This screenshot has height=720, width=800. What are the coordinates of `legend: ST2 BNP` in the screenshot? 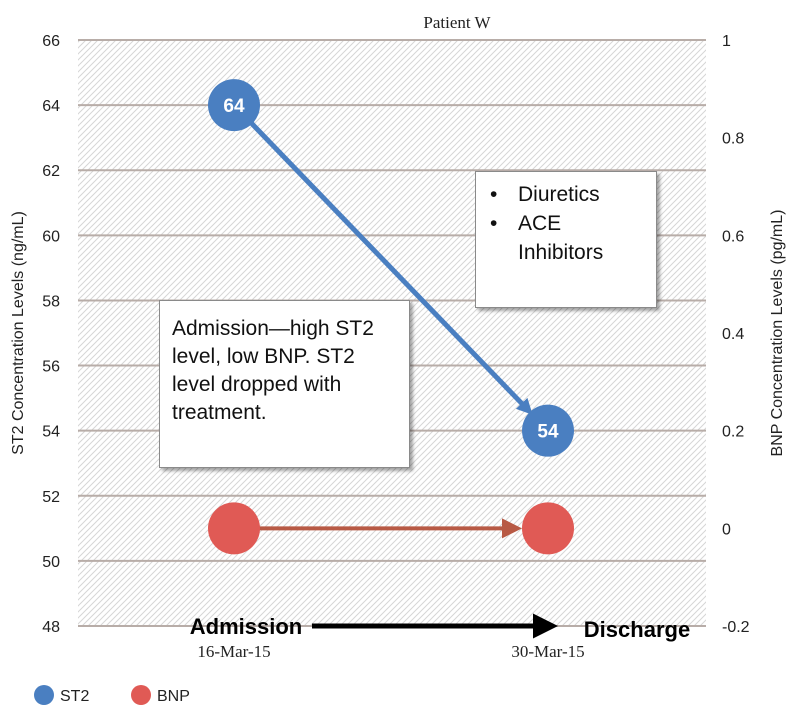 It's located at (112, 695).